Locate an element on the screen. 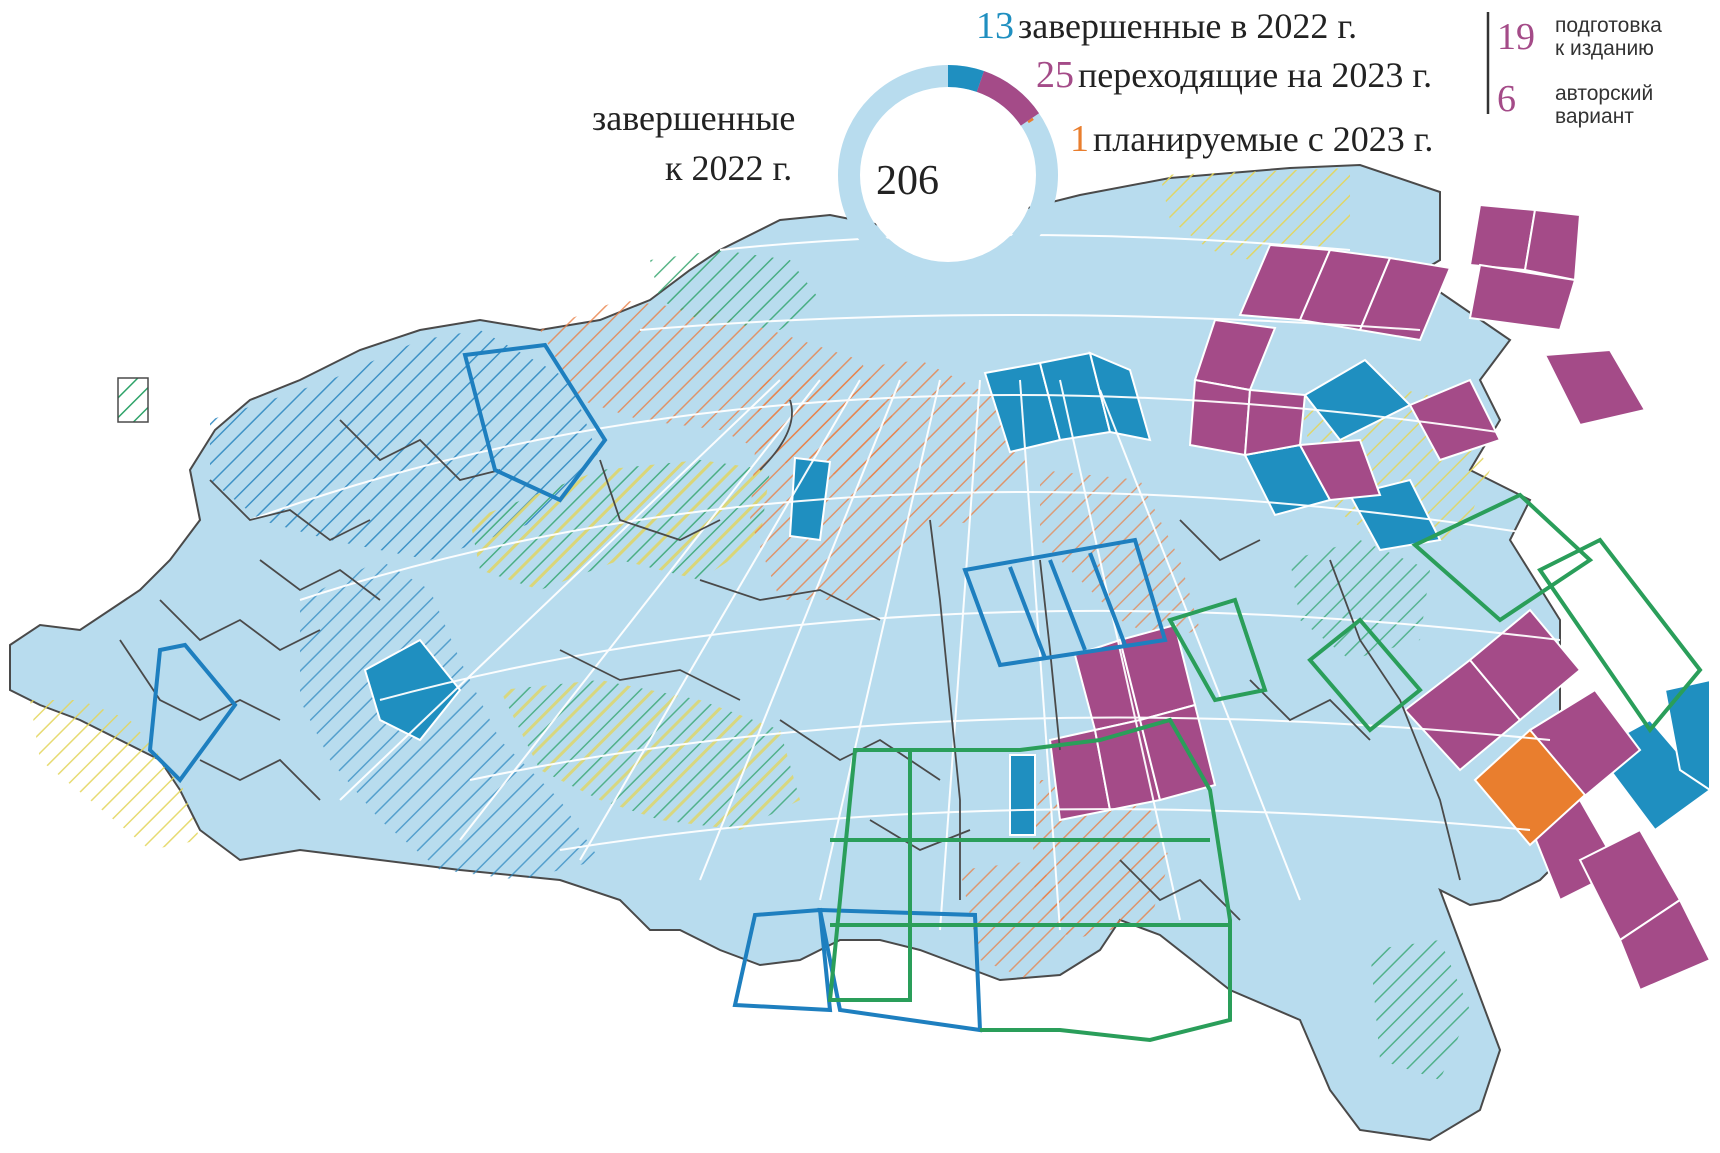  zone-south-central-green-hatch is located at coordinates (650, 755).